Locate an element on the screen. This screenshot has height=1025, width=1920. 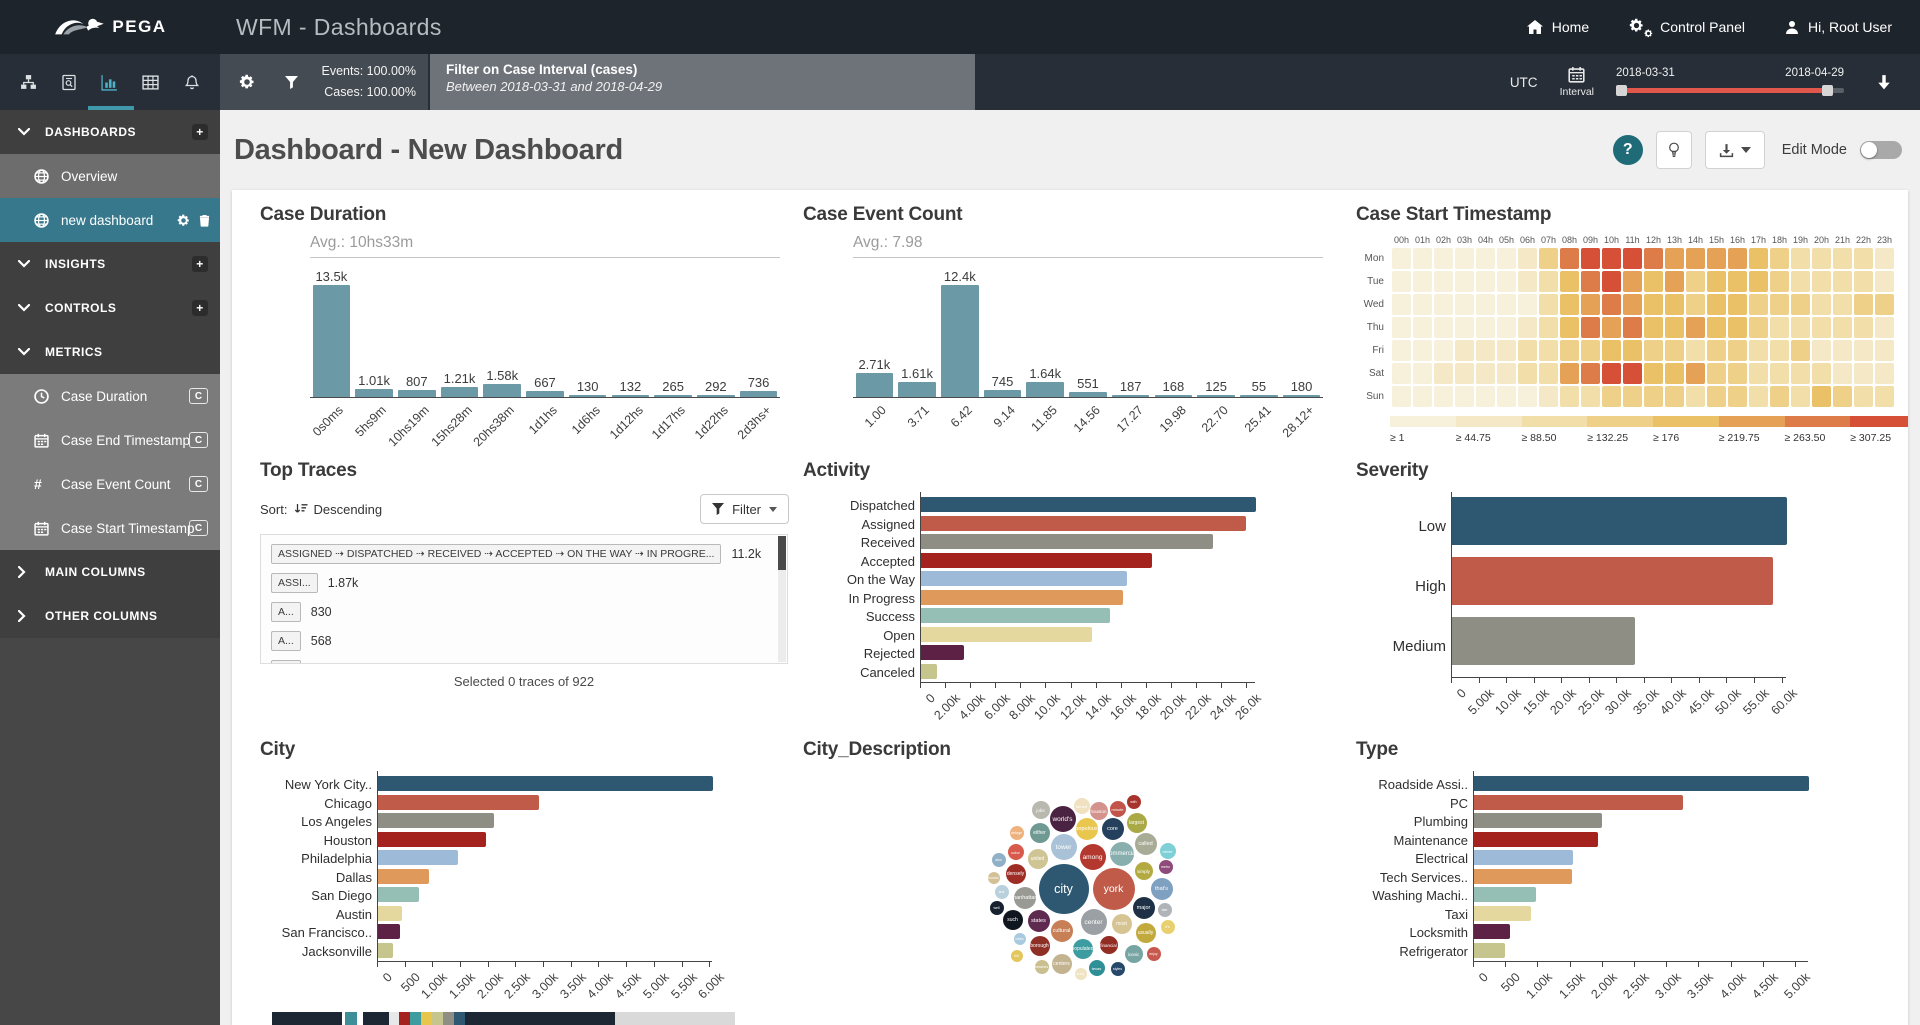
bubble-word: among is located at coordinates (1092, 857).